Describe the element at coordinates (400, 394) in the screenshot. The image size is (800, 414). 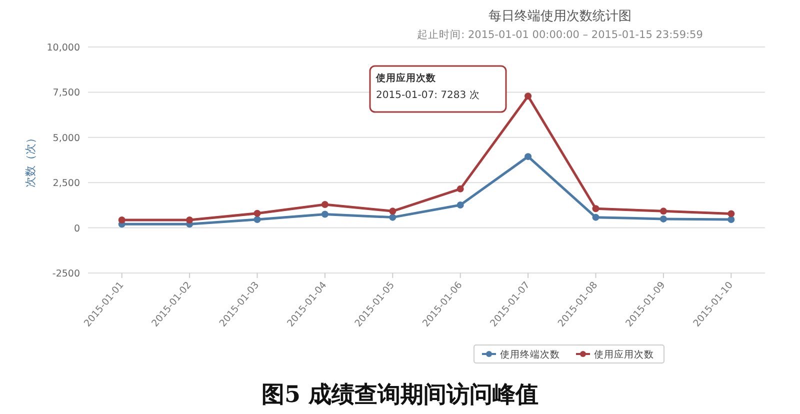
I see `caption: 图5 成绩查询期间访问峰值` at that location.